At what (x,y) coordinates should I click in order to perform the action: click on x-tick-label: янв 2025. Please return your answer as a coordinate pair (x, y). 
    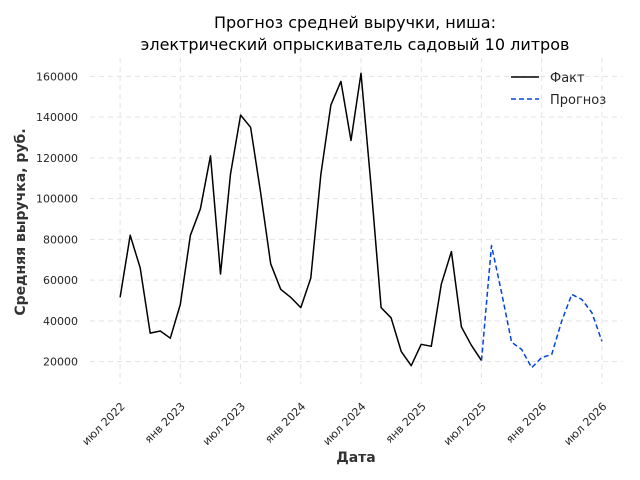
    Looking at the image, I should click on (406, 423).